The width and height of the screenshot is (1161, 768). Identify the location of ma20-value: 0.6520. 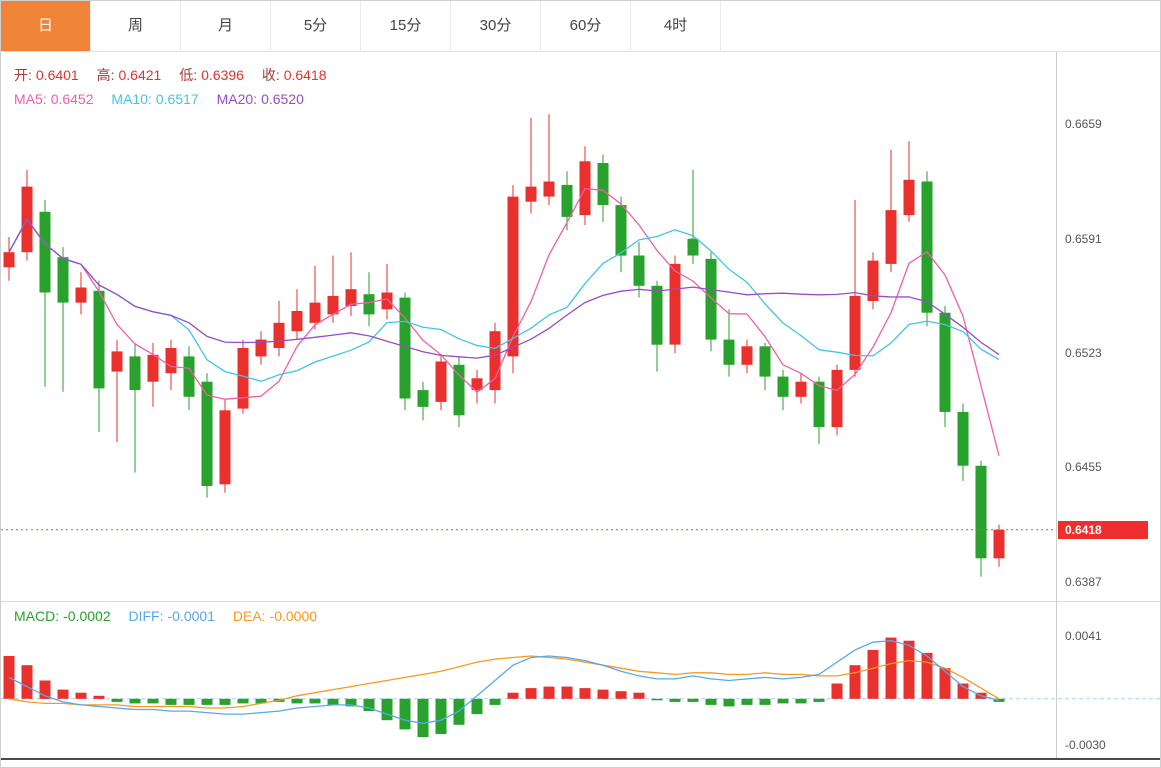
(282, 99).